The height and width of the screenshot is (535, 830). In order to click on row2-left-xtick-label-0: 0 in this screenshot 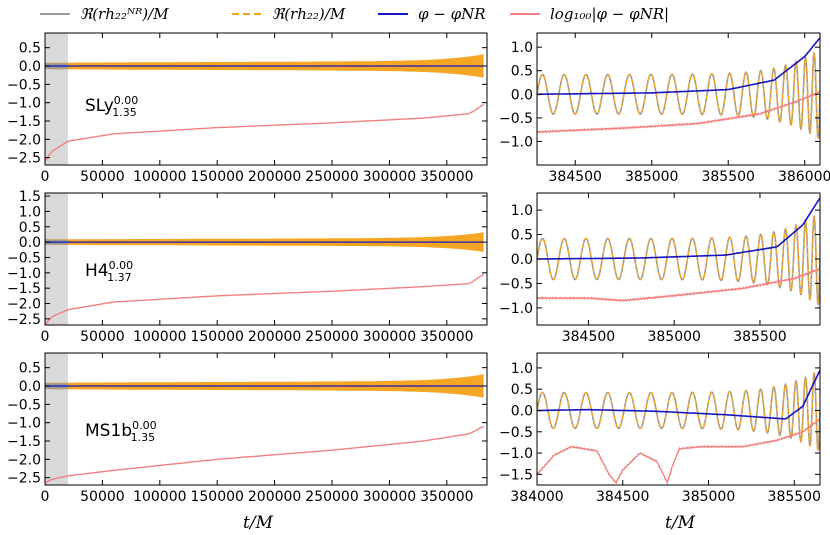, I will do `click(45, 497)`.